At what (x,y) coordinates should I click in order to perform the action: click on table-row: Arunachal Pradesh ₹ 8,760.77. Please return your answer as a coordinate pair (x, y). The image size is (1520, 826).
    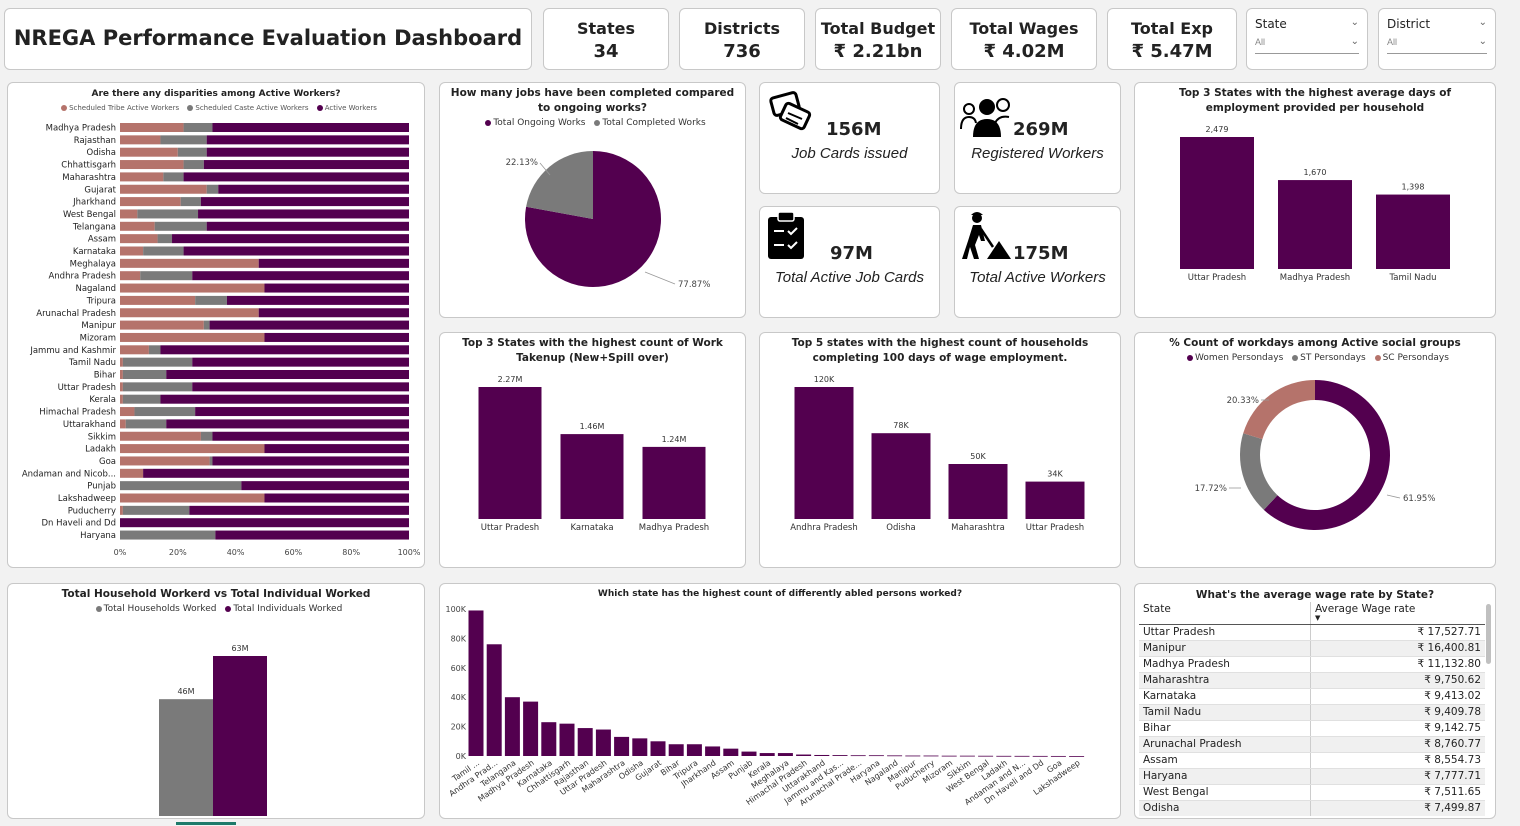
    Looking at the image, I should click on (1312, 744).